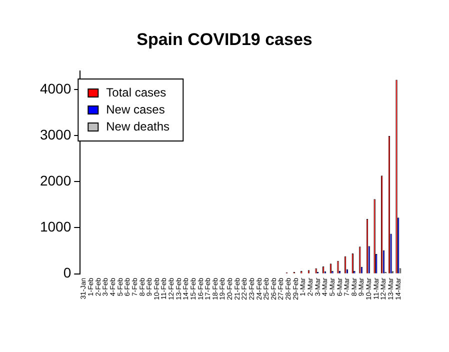 The height and width of the screenshot is (352, 449). I want to click on chart-title: Spain COVID19 cases, so click(225, 40).